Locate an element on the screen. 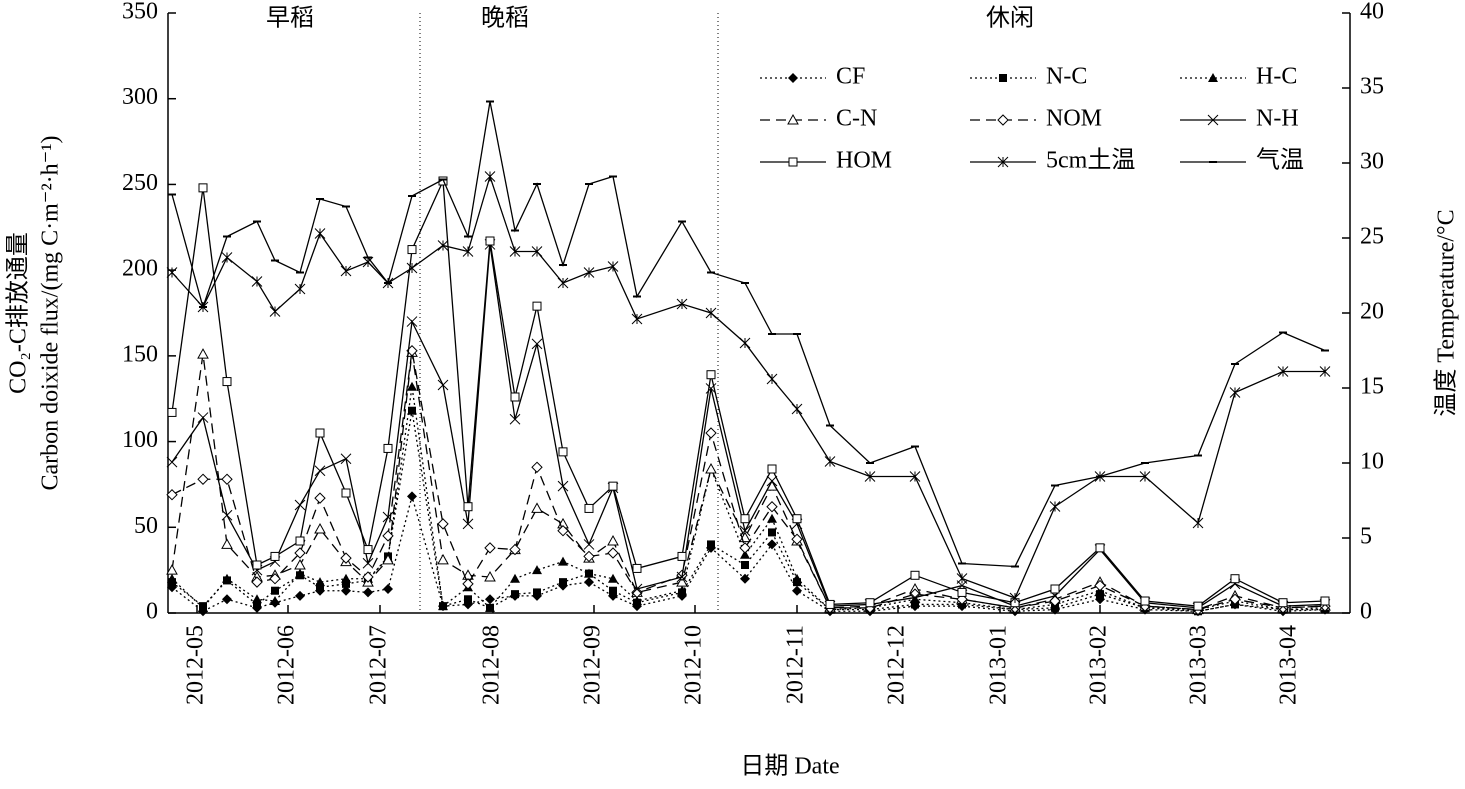  x-tick-label: 2013-02 is located at coordinates (1099, 665).